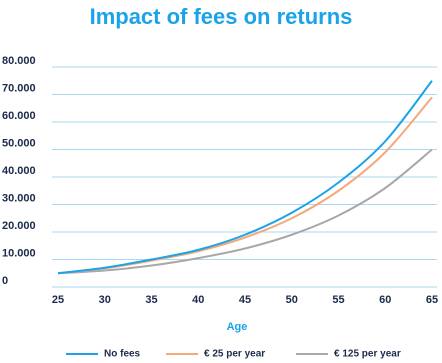 The height and width of the screenshot is (363, 442). What do you see at coordinates (367, 354) in the screenshot?
I see `legend-label: € 125 per year` at bounding box center [367, 354].